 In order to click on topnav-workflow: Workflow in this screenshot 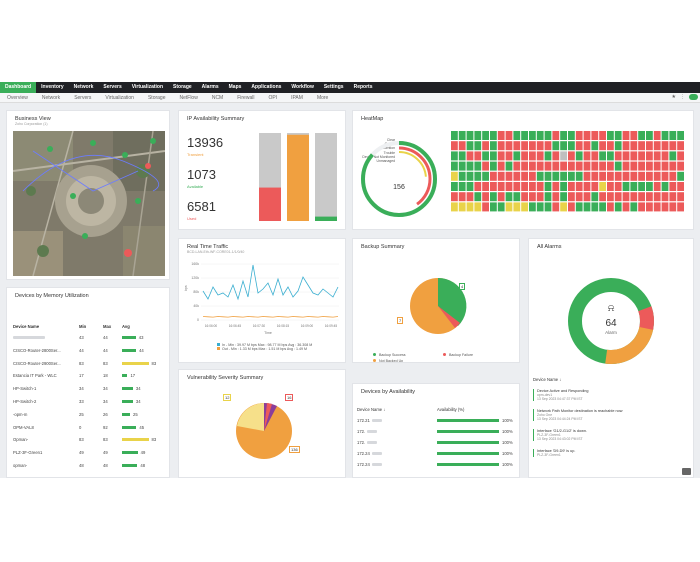, I will do `click(302, 87)`.